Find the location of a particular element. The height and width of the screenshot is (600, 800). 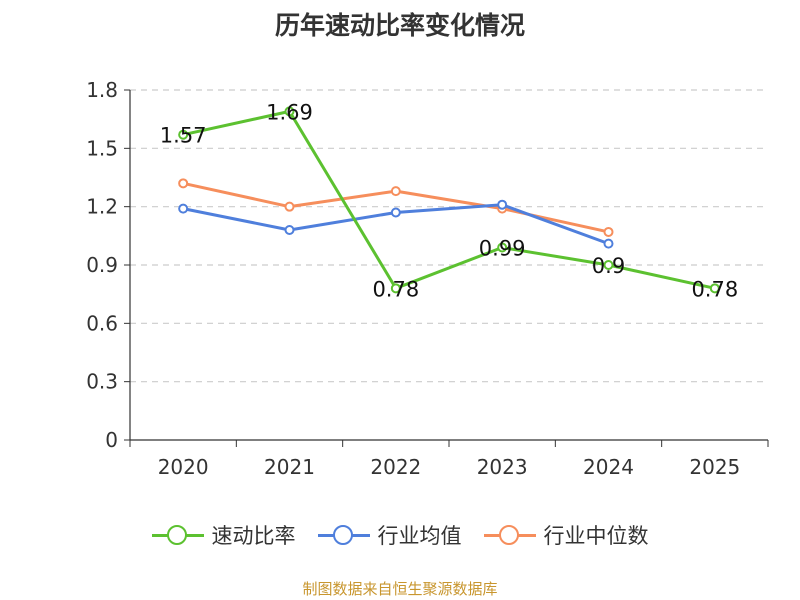

legend-item-industry-mean: 行业均值 is located at coordinates (389, 535).